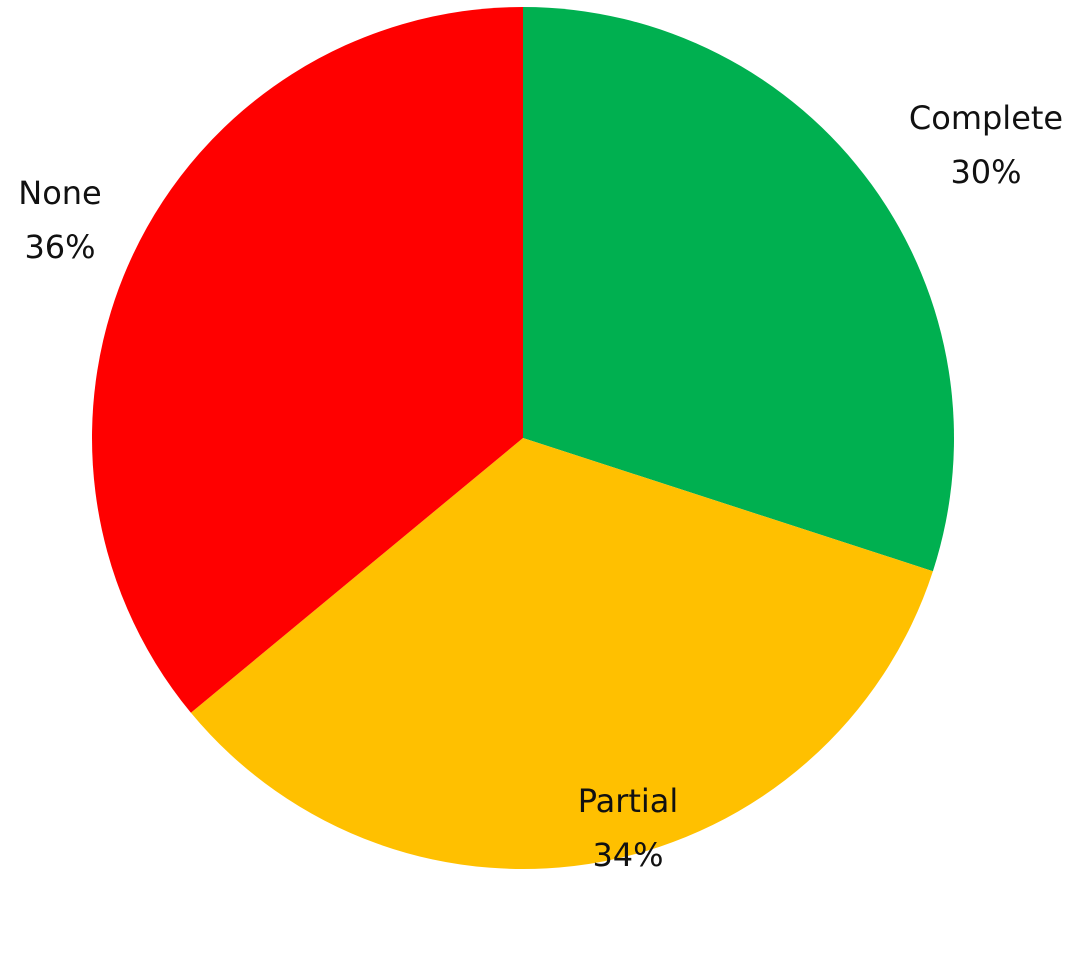 The image size is (1078, 954). Describe the element at coordinates (59, 193) in the screenshot. I see `pie-label-category: None` at that location.